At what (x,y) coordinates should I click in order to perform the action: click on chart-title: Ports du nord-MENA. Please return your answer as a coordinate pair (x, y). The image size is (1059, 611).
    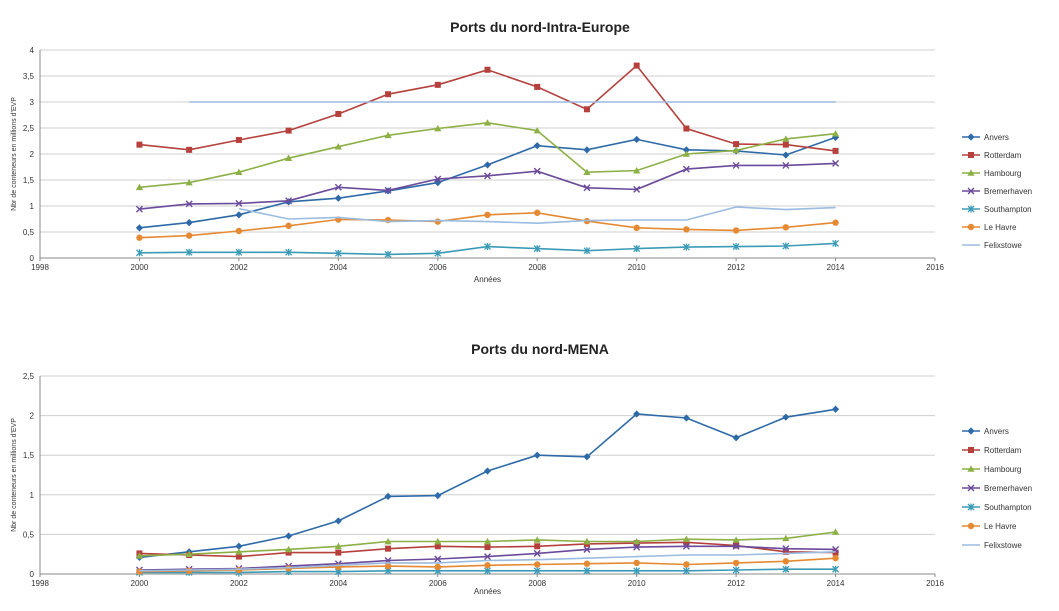
    Looking at the image, I should click on (540, 349).